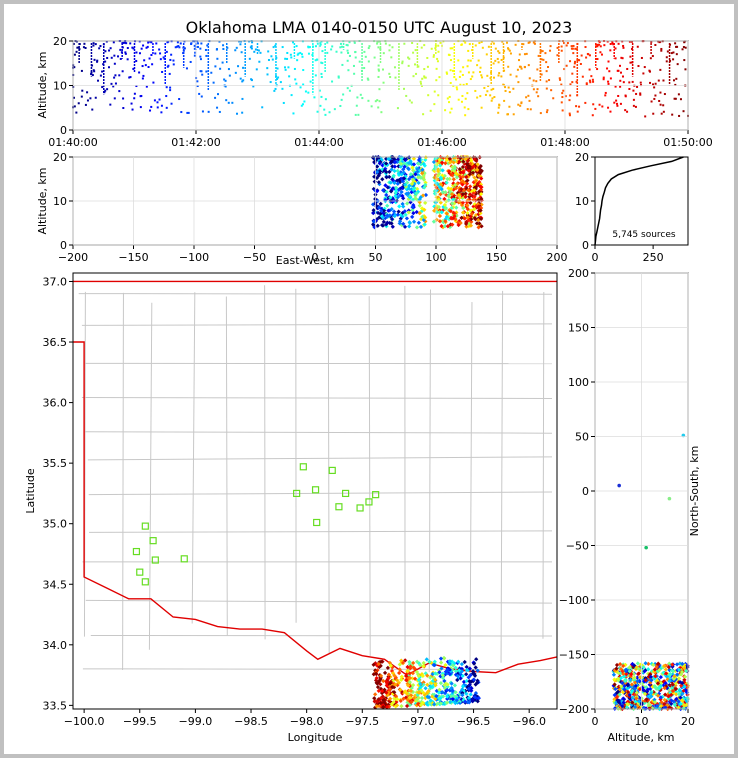  What do you see at coordinates (315, 260) in the screenshot?
I see `eastwest-xlabel: East-West, km` at bounding box center [315, 260].